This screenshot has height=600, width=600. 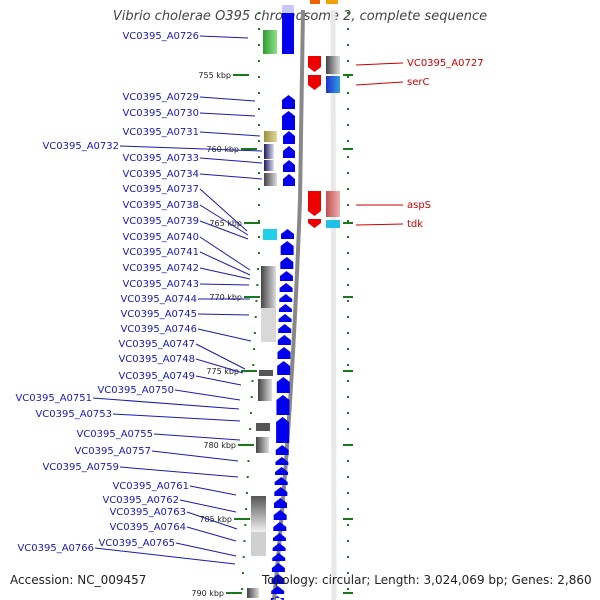 What do you see at coordinates (160, 284) in the screenshot?
I see `gene-label-left: VC0395_A0743` at bounding box center [160, 284].